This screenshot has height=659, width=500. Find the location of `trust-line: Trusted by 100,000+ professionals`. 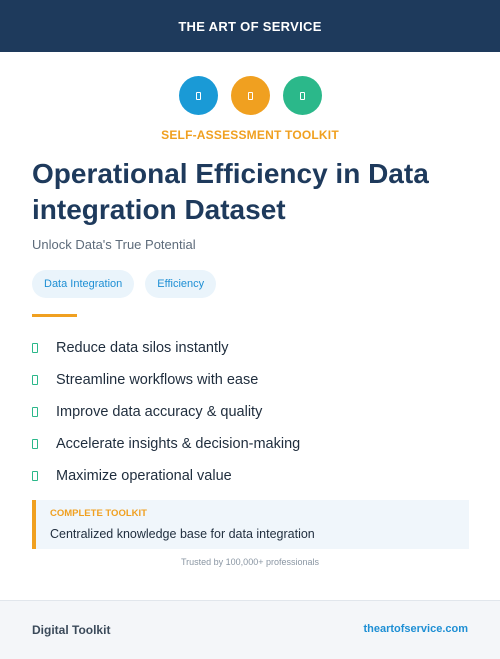

trust-line: Trusted by 100,000+ professionals is located at coordinates (249, 562).